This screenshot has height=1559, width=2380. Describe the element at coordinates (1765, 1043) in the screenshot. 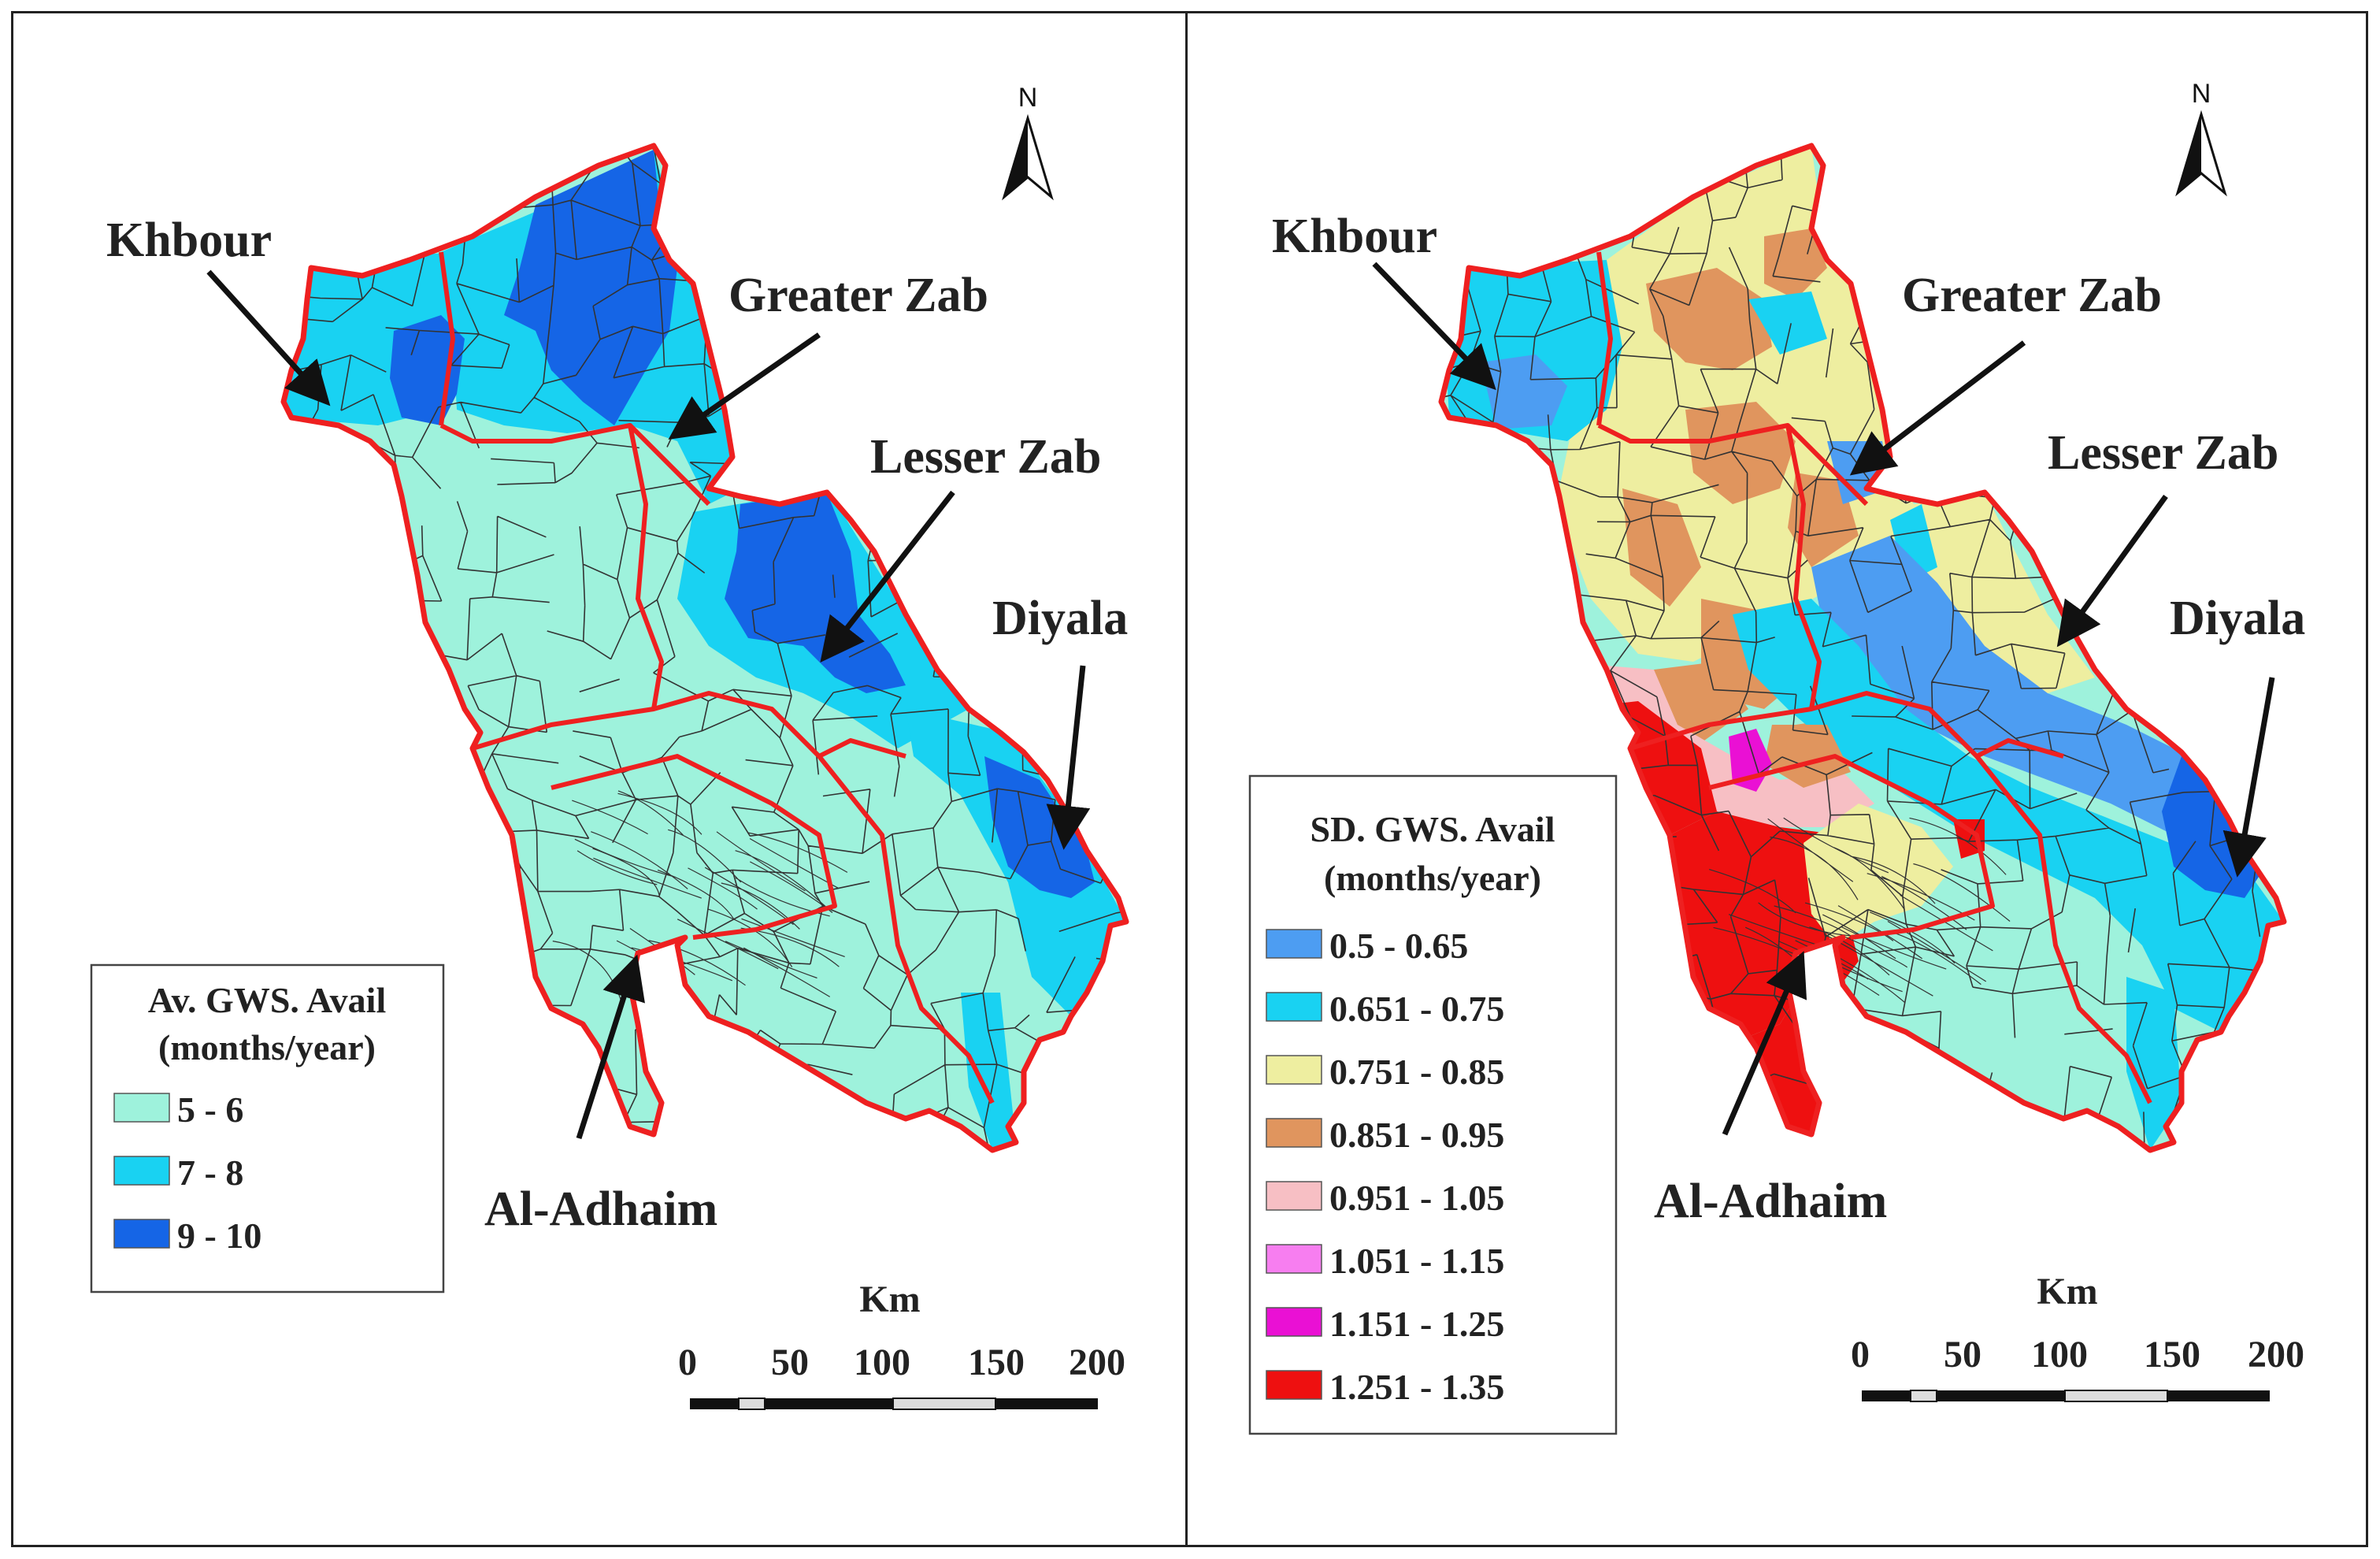

I see `right-arrow-al-adhaim` at that location.